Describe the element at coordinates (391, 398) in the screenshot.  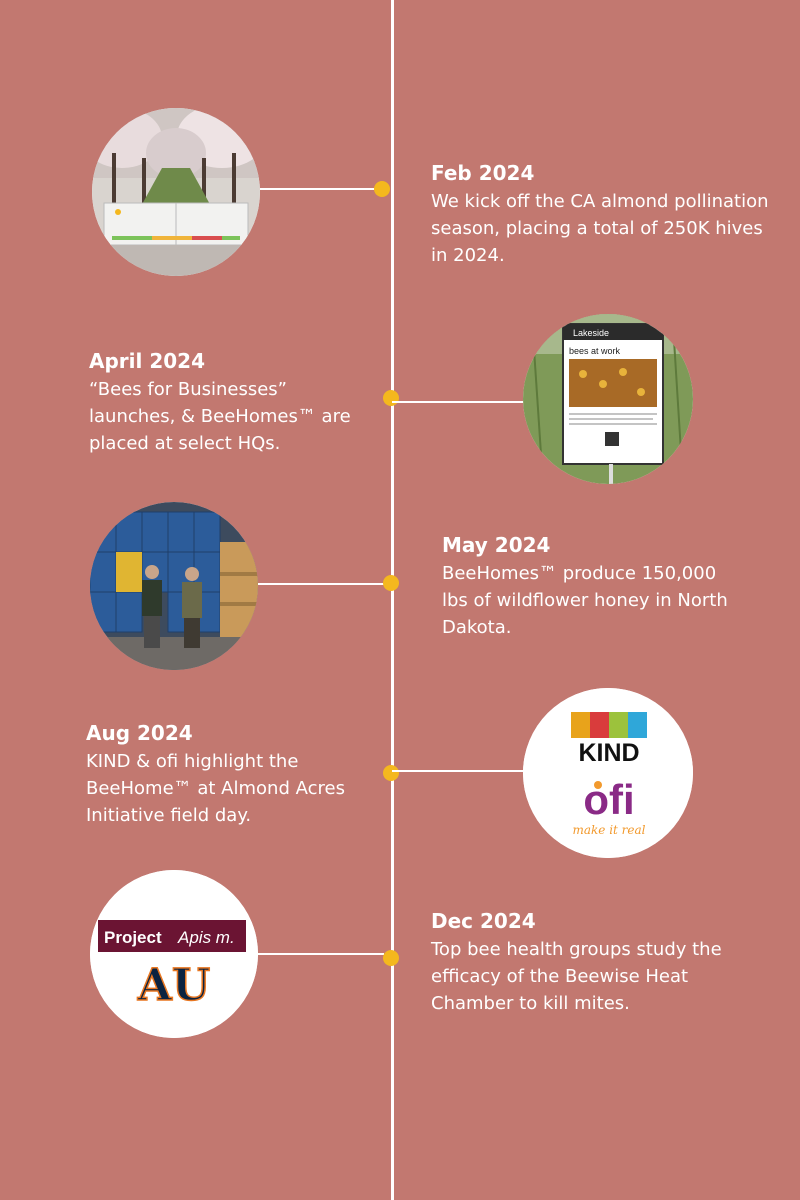
I see `timeline-dot-april` at that location.